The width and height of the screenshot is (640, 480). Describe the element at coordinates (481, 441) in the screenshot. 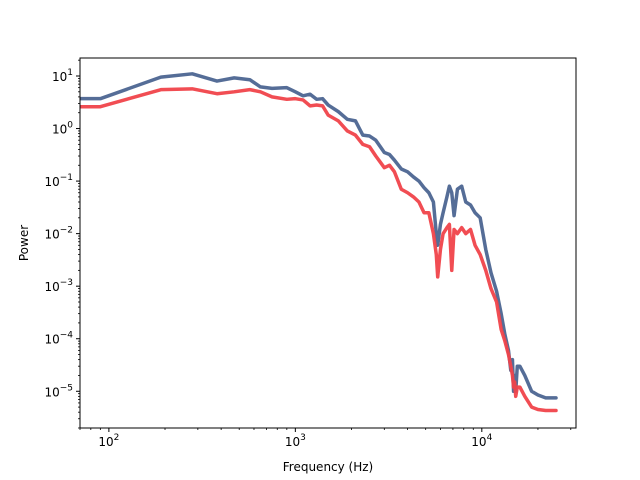

I see `x-tick-label: 10⁴` at that location.